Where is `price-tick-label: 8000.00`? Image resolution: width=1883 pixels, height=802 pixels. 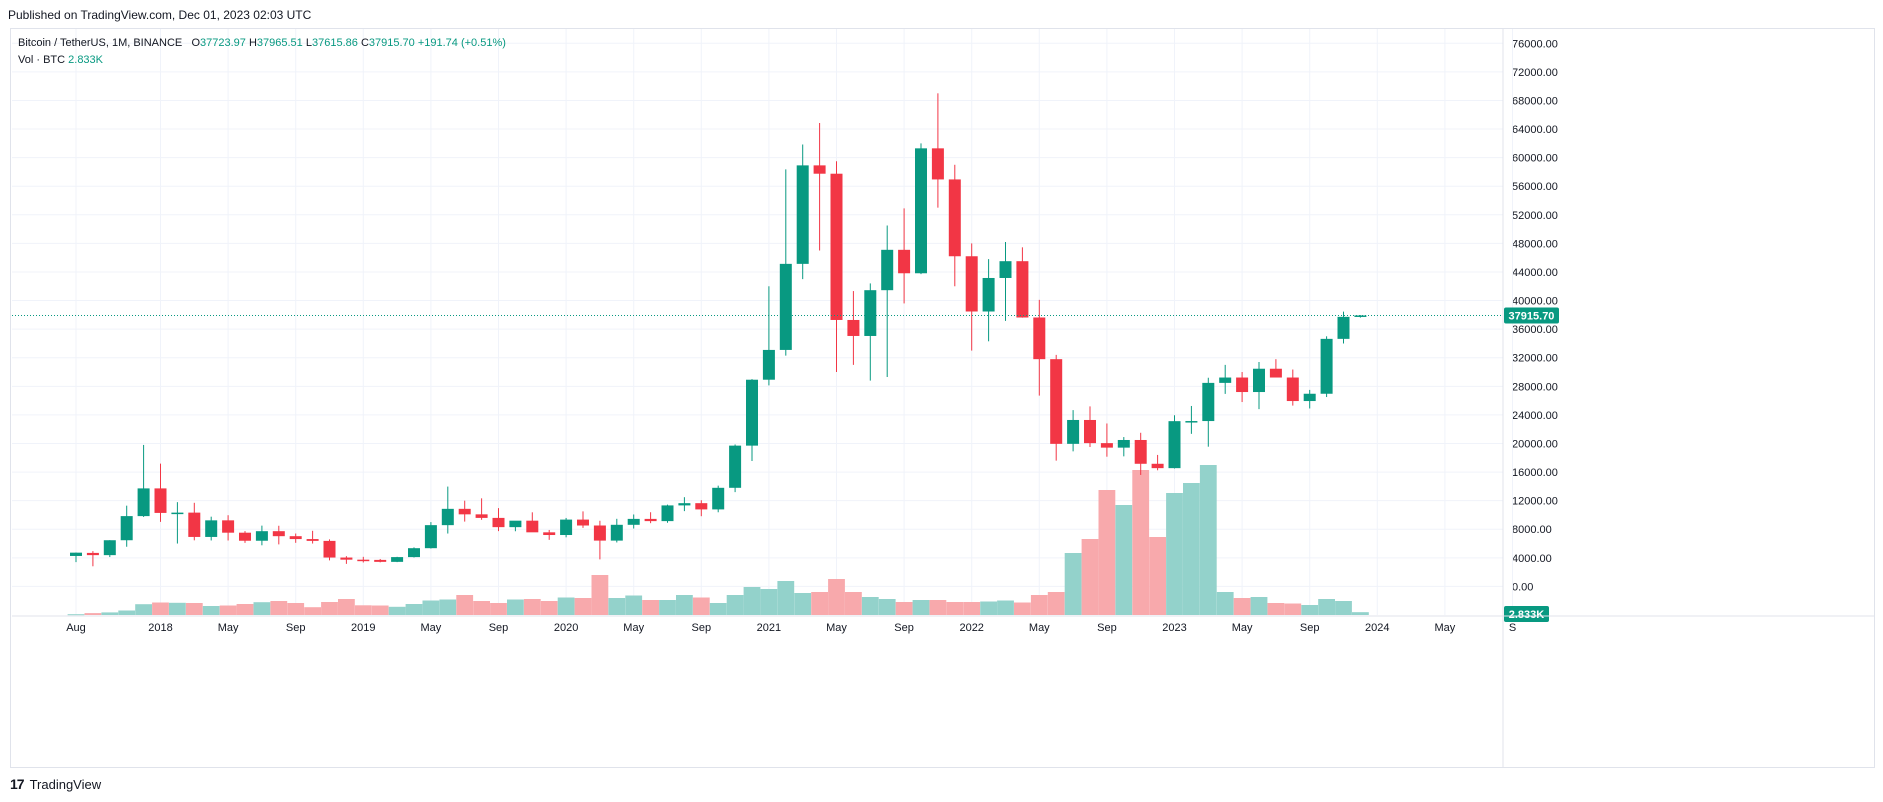 price-tick-label: 8000.00 is located at coordinates (1532, 530).